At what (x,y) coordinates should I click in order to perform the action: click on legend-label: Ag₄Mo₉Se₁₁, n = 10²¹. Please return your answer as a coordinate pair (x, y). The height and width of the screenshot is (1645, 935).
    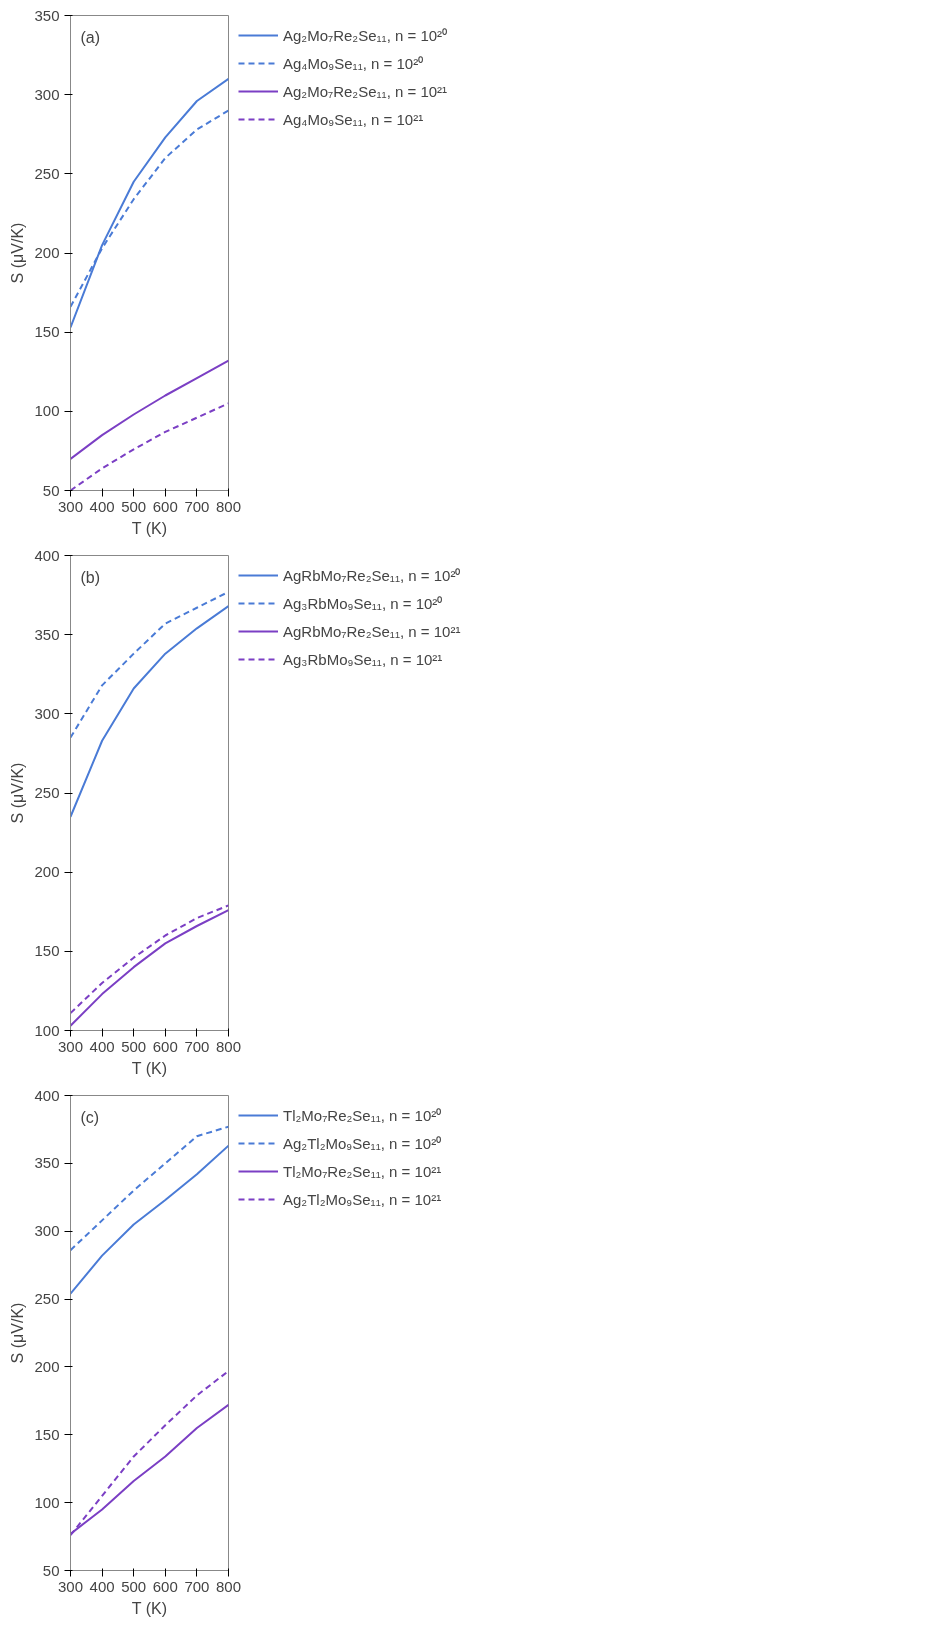
    Looking at the image, I should click on (353, 119).